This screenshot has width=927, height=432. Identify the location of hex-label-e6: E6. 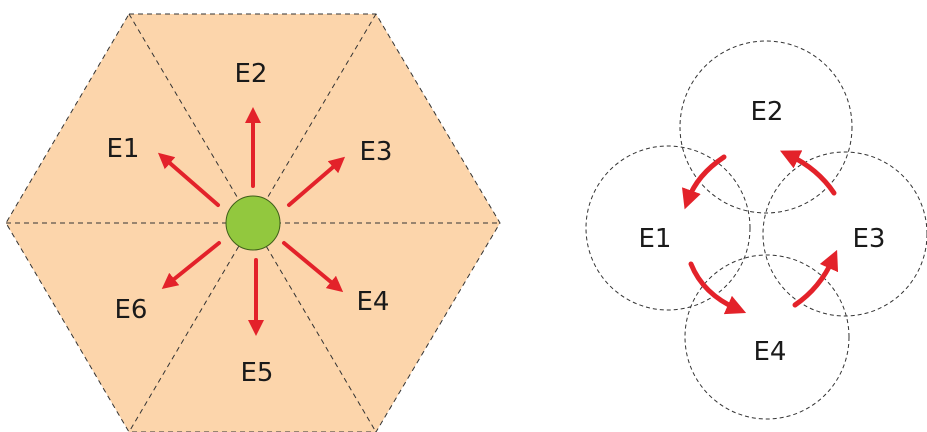
(131, 310).